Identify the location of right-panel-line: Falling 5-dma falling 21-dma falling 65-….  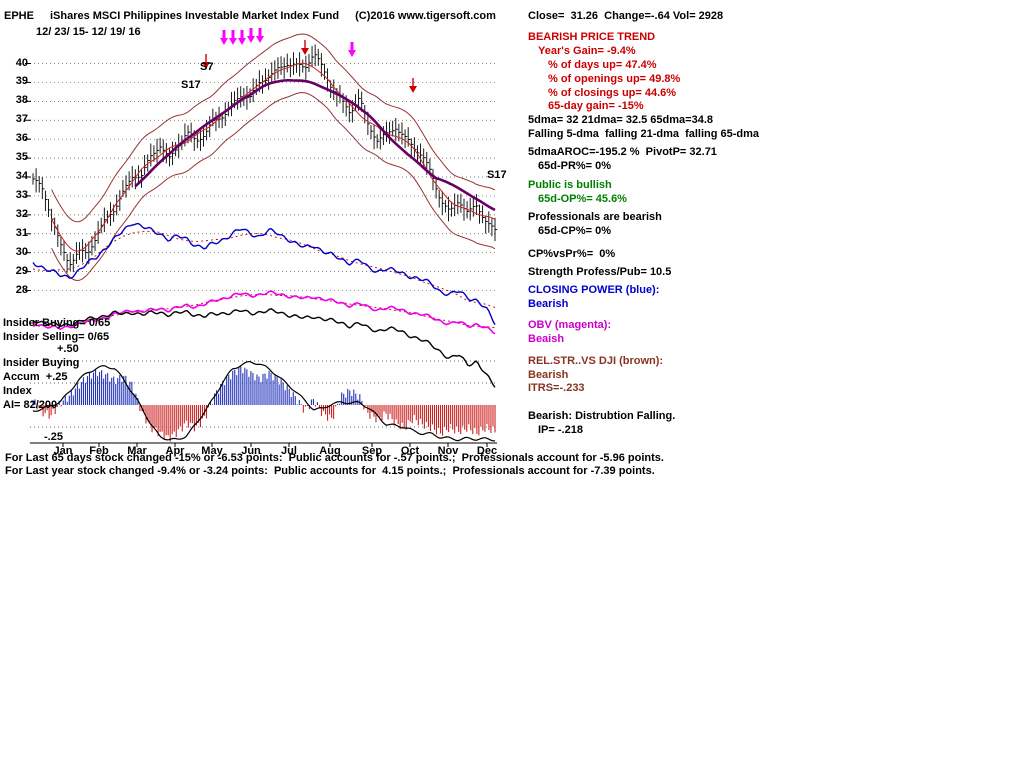
(644, 134).